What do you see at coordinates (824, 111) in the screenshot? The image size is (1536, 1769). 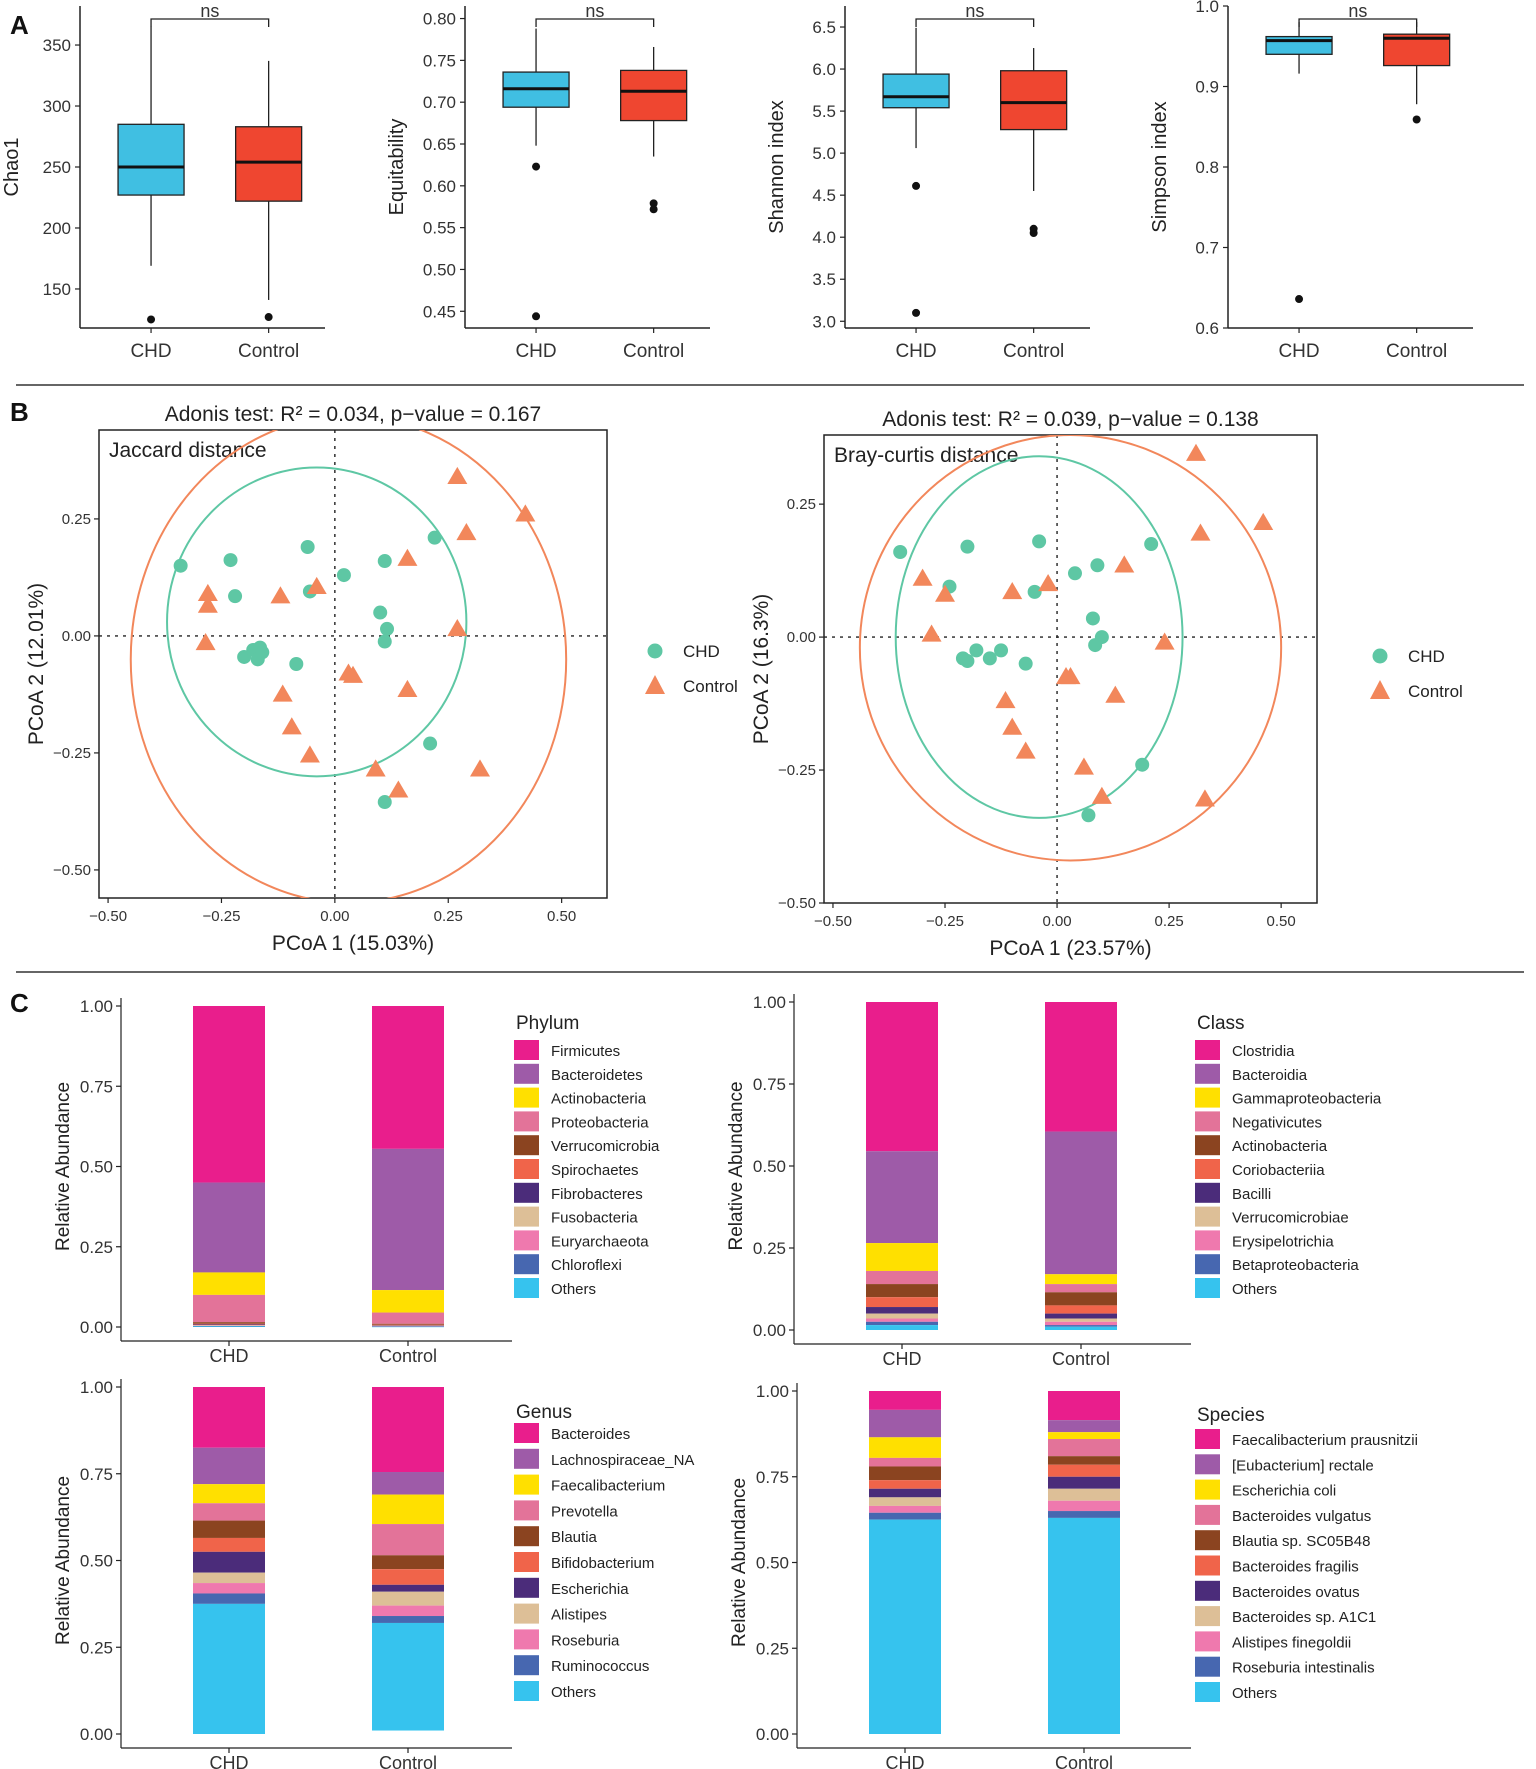 I see `y-tick-label: 5.5` at bounding box center [824, 111].